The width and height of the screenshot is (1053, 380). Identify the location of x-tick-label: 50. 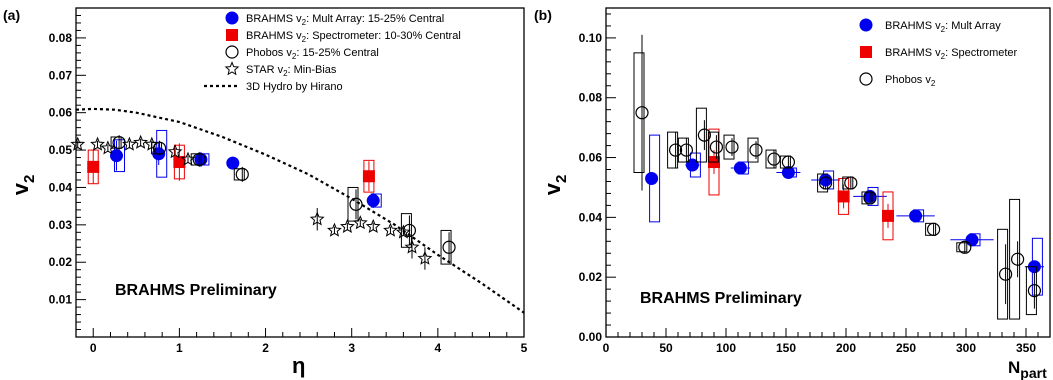
(666, 348).